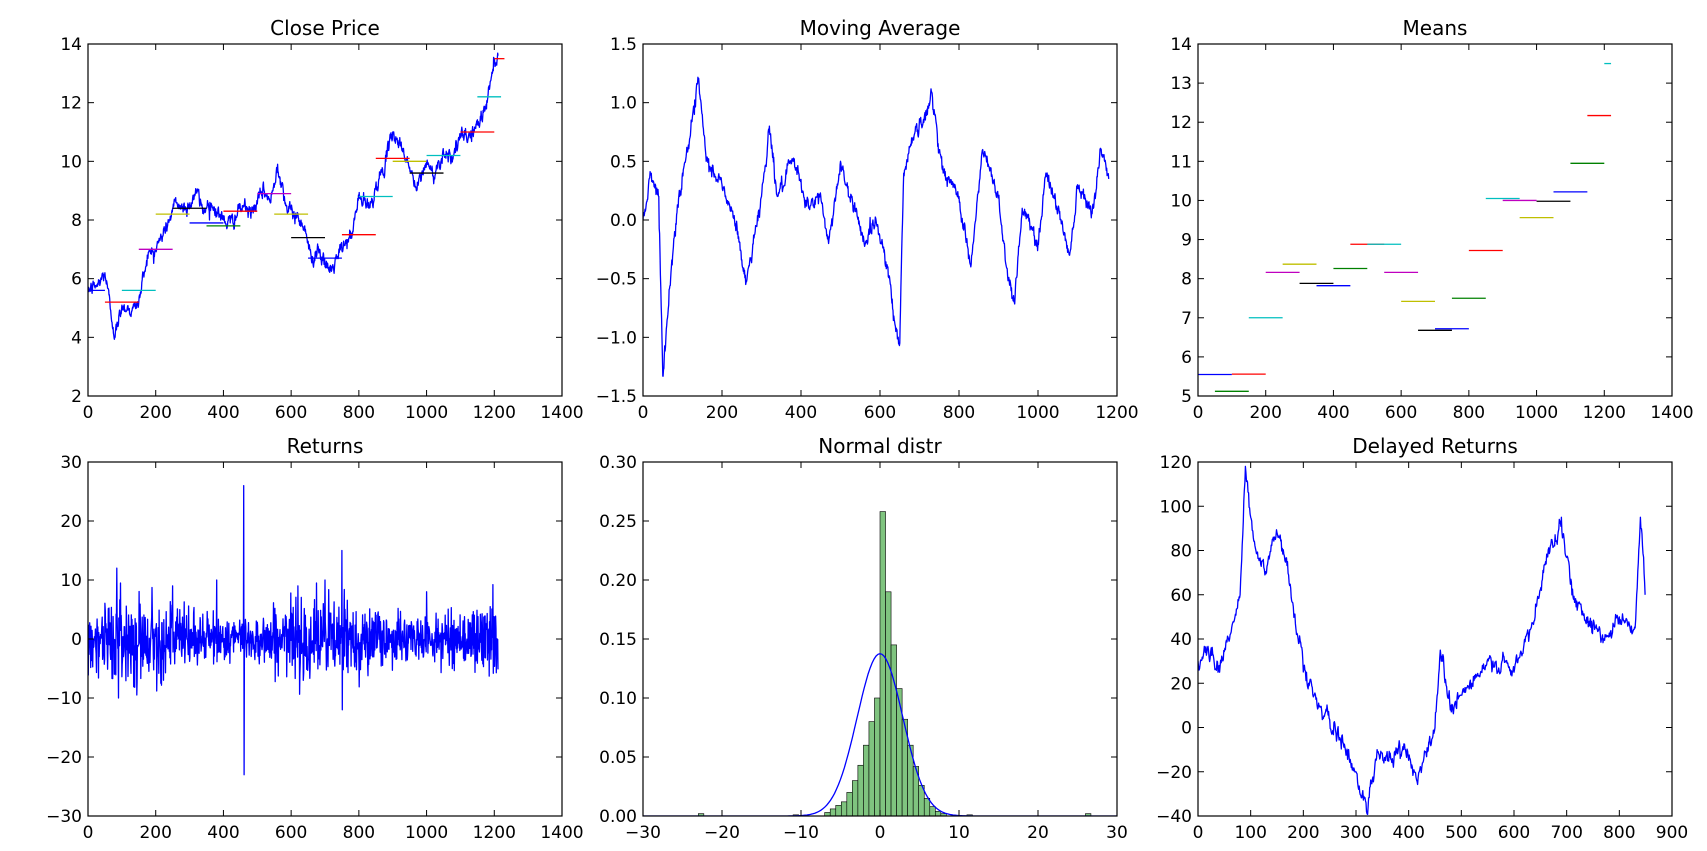  I want to click on delayed-xtick-label: 900, so click(1672, 833).